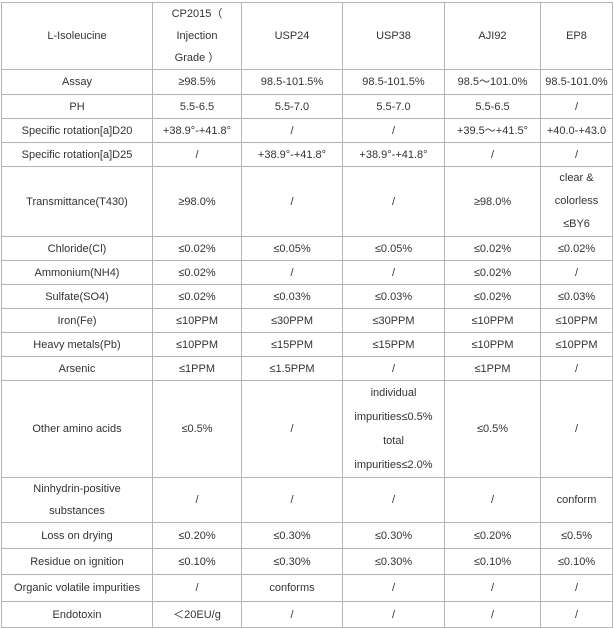  What do you see at coordinates (77, 130) in the screenshot?
I see `row-label: Specific rotation[a]D20` at bounding box center [77, 130].